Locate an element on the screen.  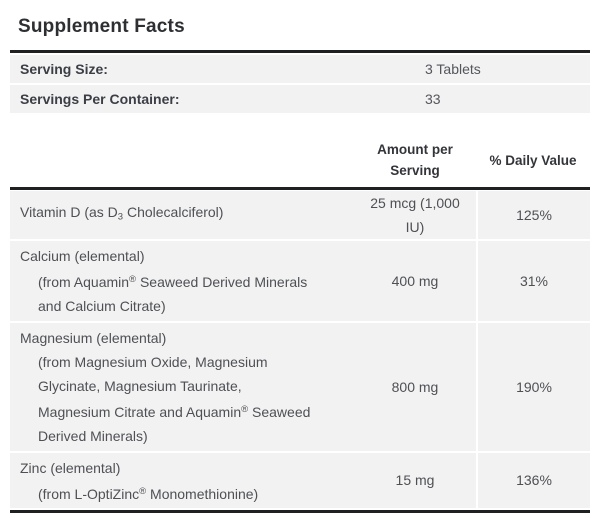
ingredient-source-line: Magnesium Citrate and Aquamin® Seaweed is located at coordinates (174, 411).